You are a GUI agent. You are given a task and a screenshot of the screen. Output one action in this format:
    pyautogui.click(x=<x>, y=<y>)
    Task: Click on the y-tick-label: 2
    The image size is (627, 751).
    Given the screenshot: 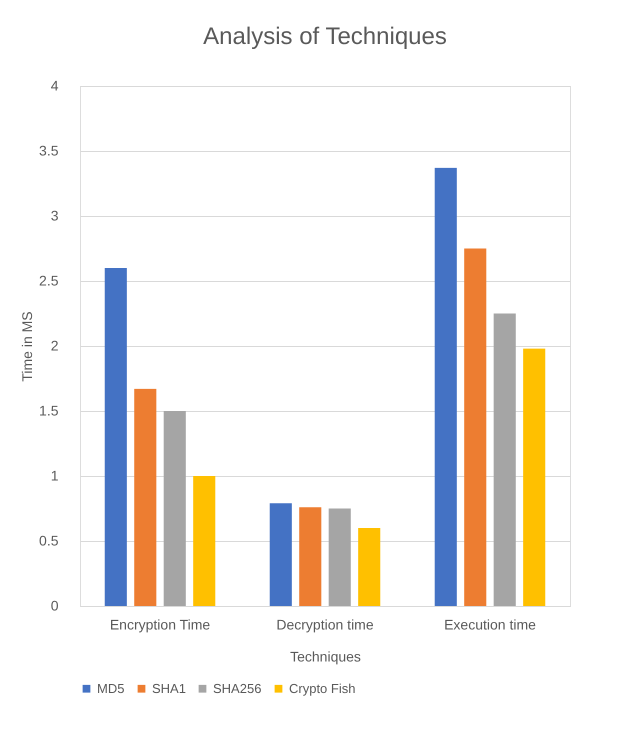 What is the action you would take?
    pyautogui.click(x=54, y=346)
    